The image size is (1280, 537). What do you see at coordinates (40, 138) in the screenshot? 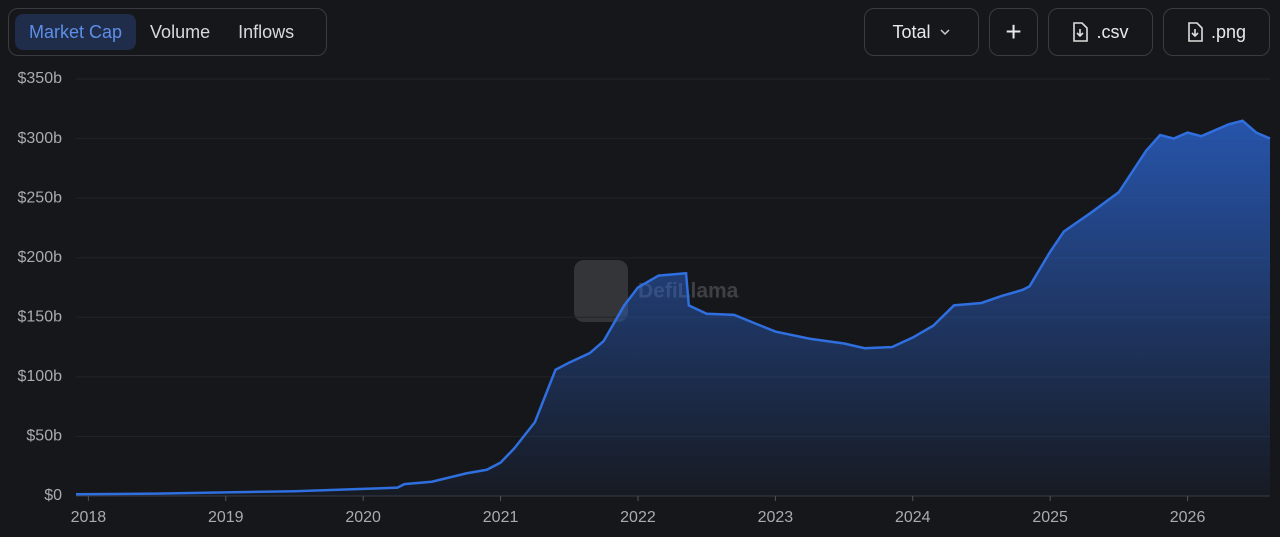
I see `y-tick-label: $300b` at bounding box center [40, 138].